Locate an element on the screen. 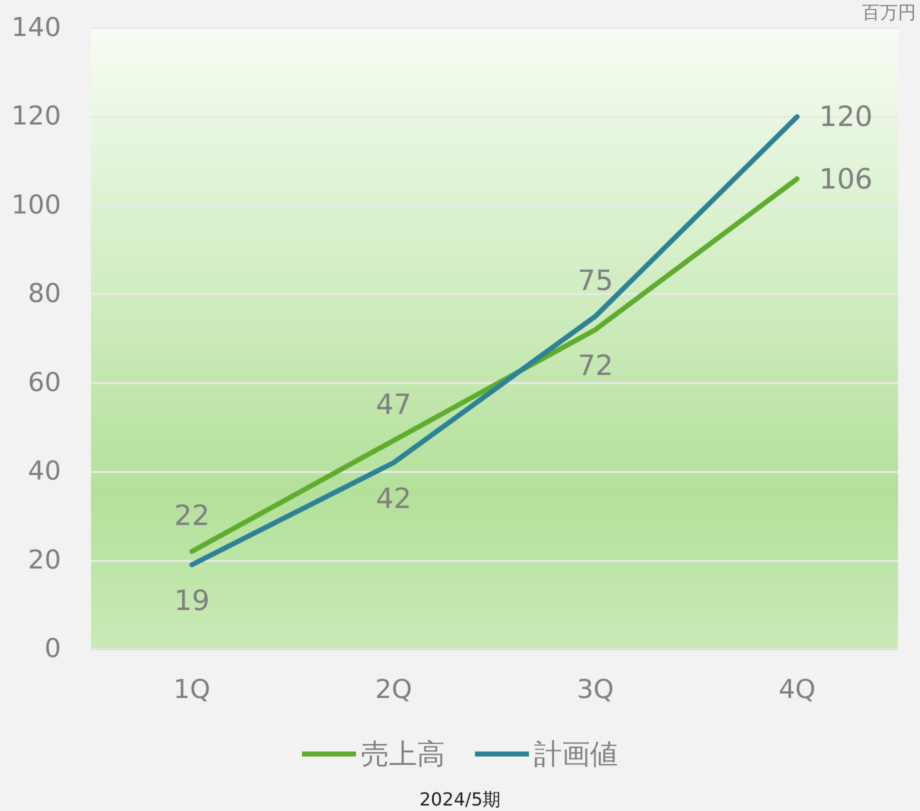 The width and height of the screenshot is (920, 811). data-label: 19 is located at coordinates (192, 601).